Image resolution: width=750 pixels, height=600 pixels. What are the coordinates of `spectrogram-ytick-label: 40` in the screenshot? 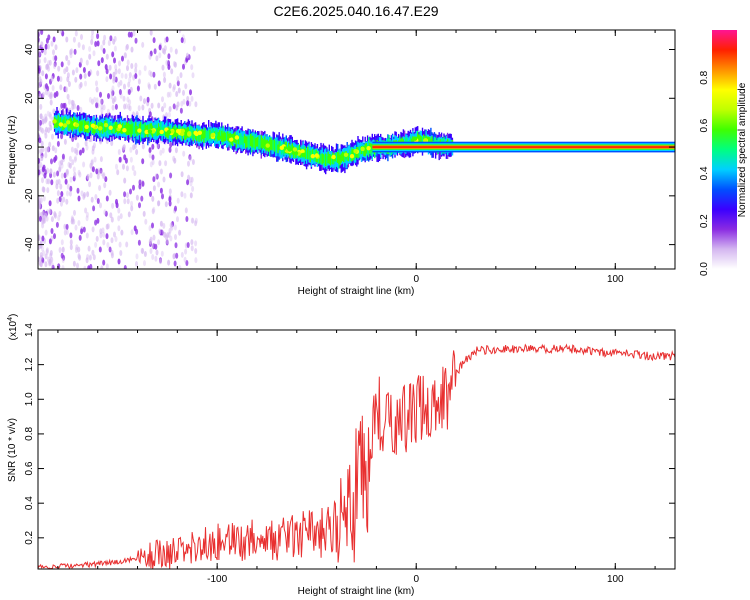 It's located at (29, 50).